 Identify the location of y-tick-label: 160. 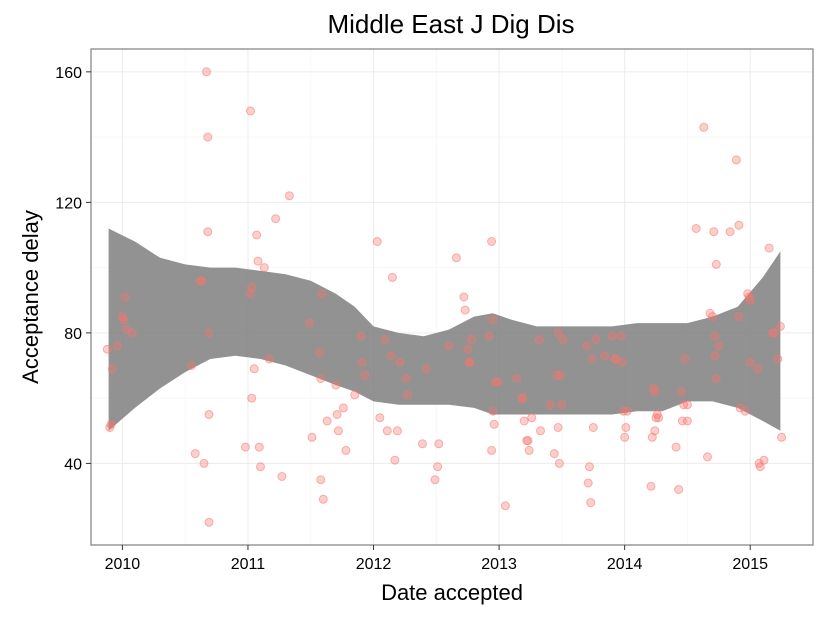
(68, 73).